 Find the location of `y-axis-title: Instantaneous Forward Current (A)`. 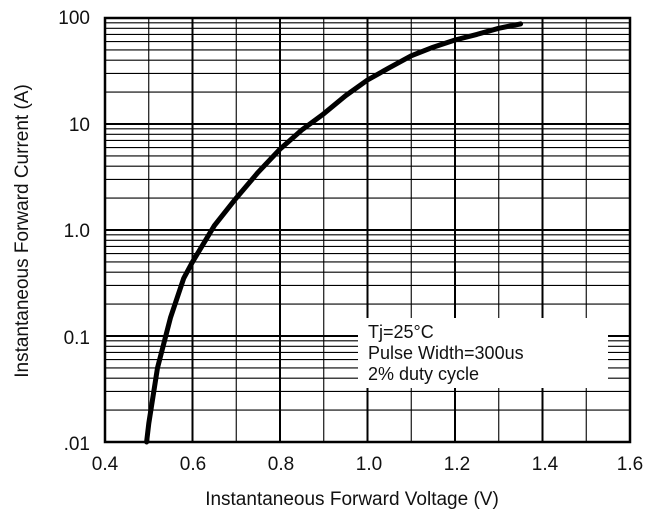

y-axis-title: Instantaneous Forward Current (A) is located at coordinates (22, 231).